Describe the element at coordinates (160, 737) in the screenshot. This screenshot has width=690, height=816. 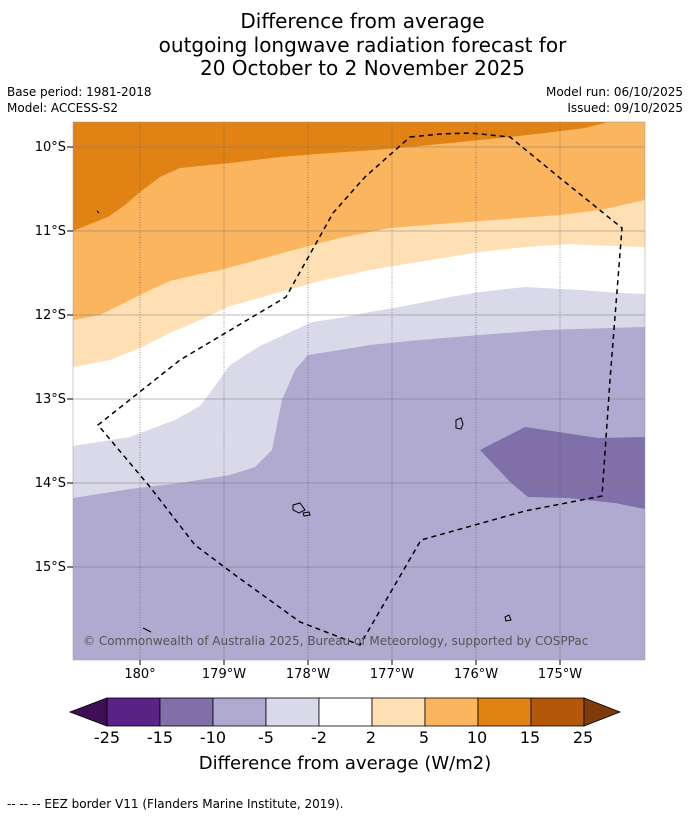
I see `cb-tick-minus-15: -15` at that location.